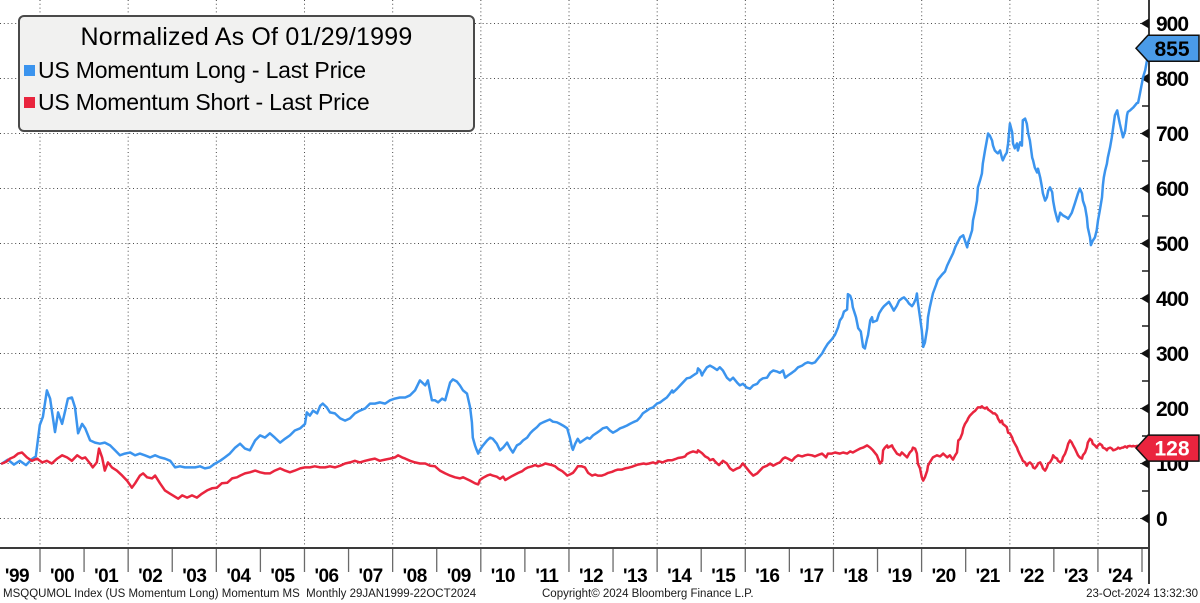  What do you see at coordinates (1172, 354) in the screenshot?
I see `y-axis-tick-label: 300` at bounding box center [1172, 354].